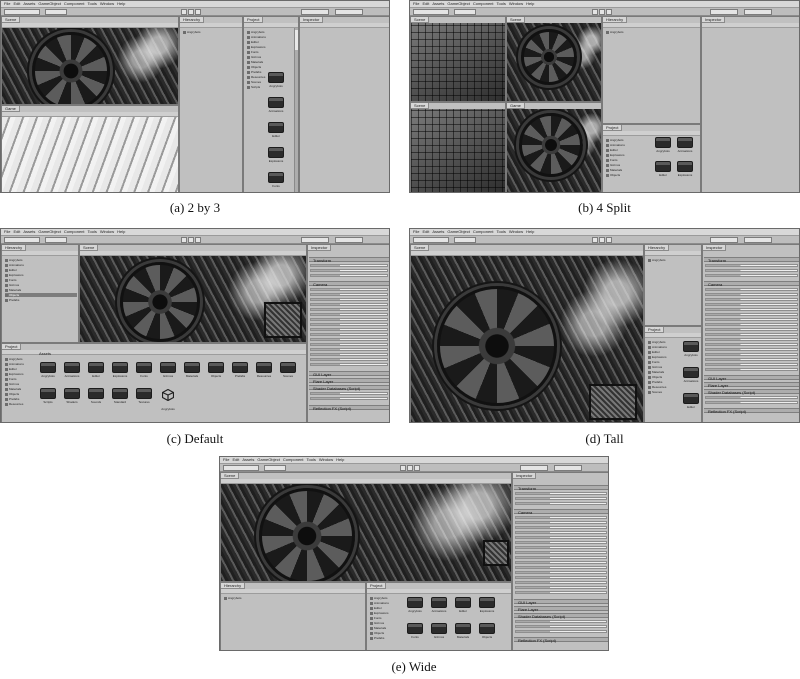  What do you see at coordinates (312, 20) in the screenshot?
I see `tab-inspector: Inspector` at bounding box center [312, 20].